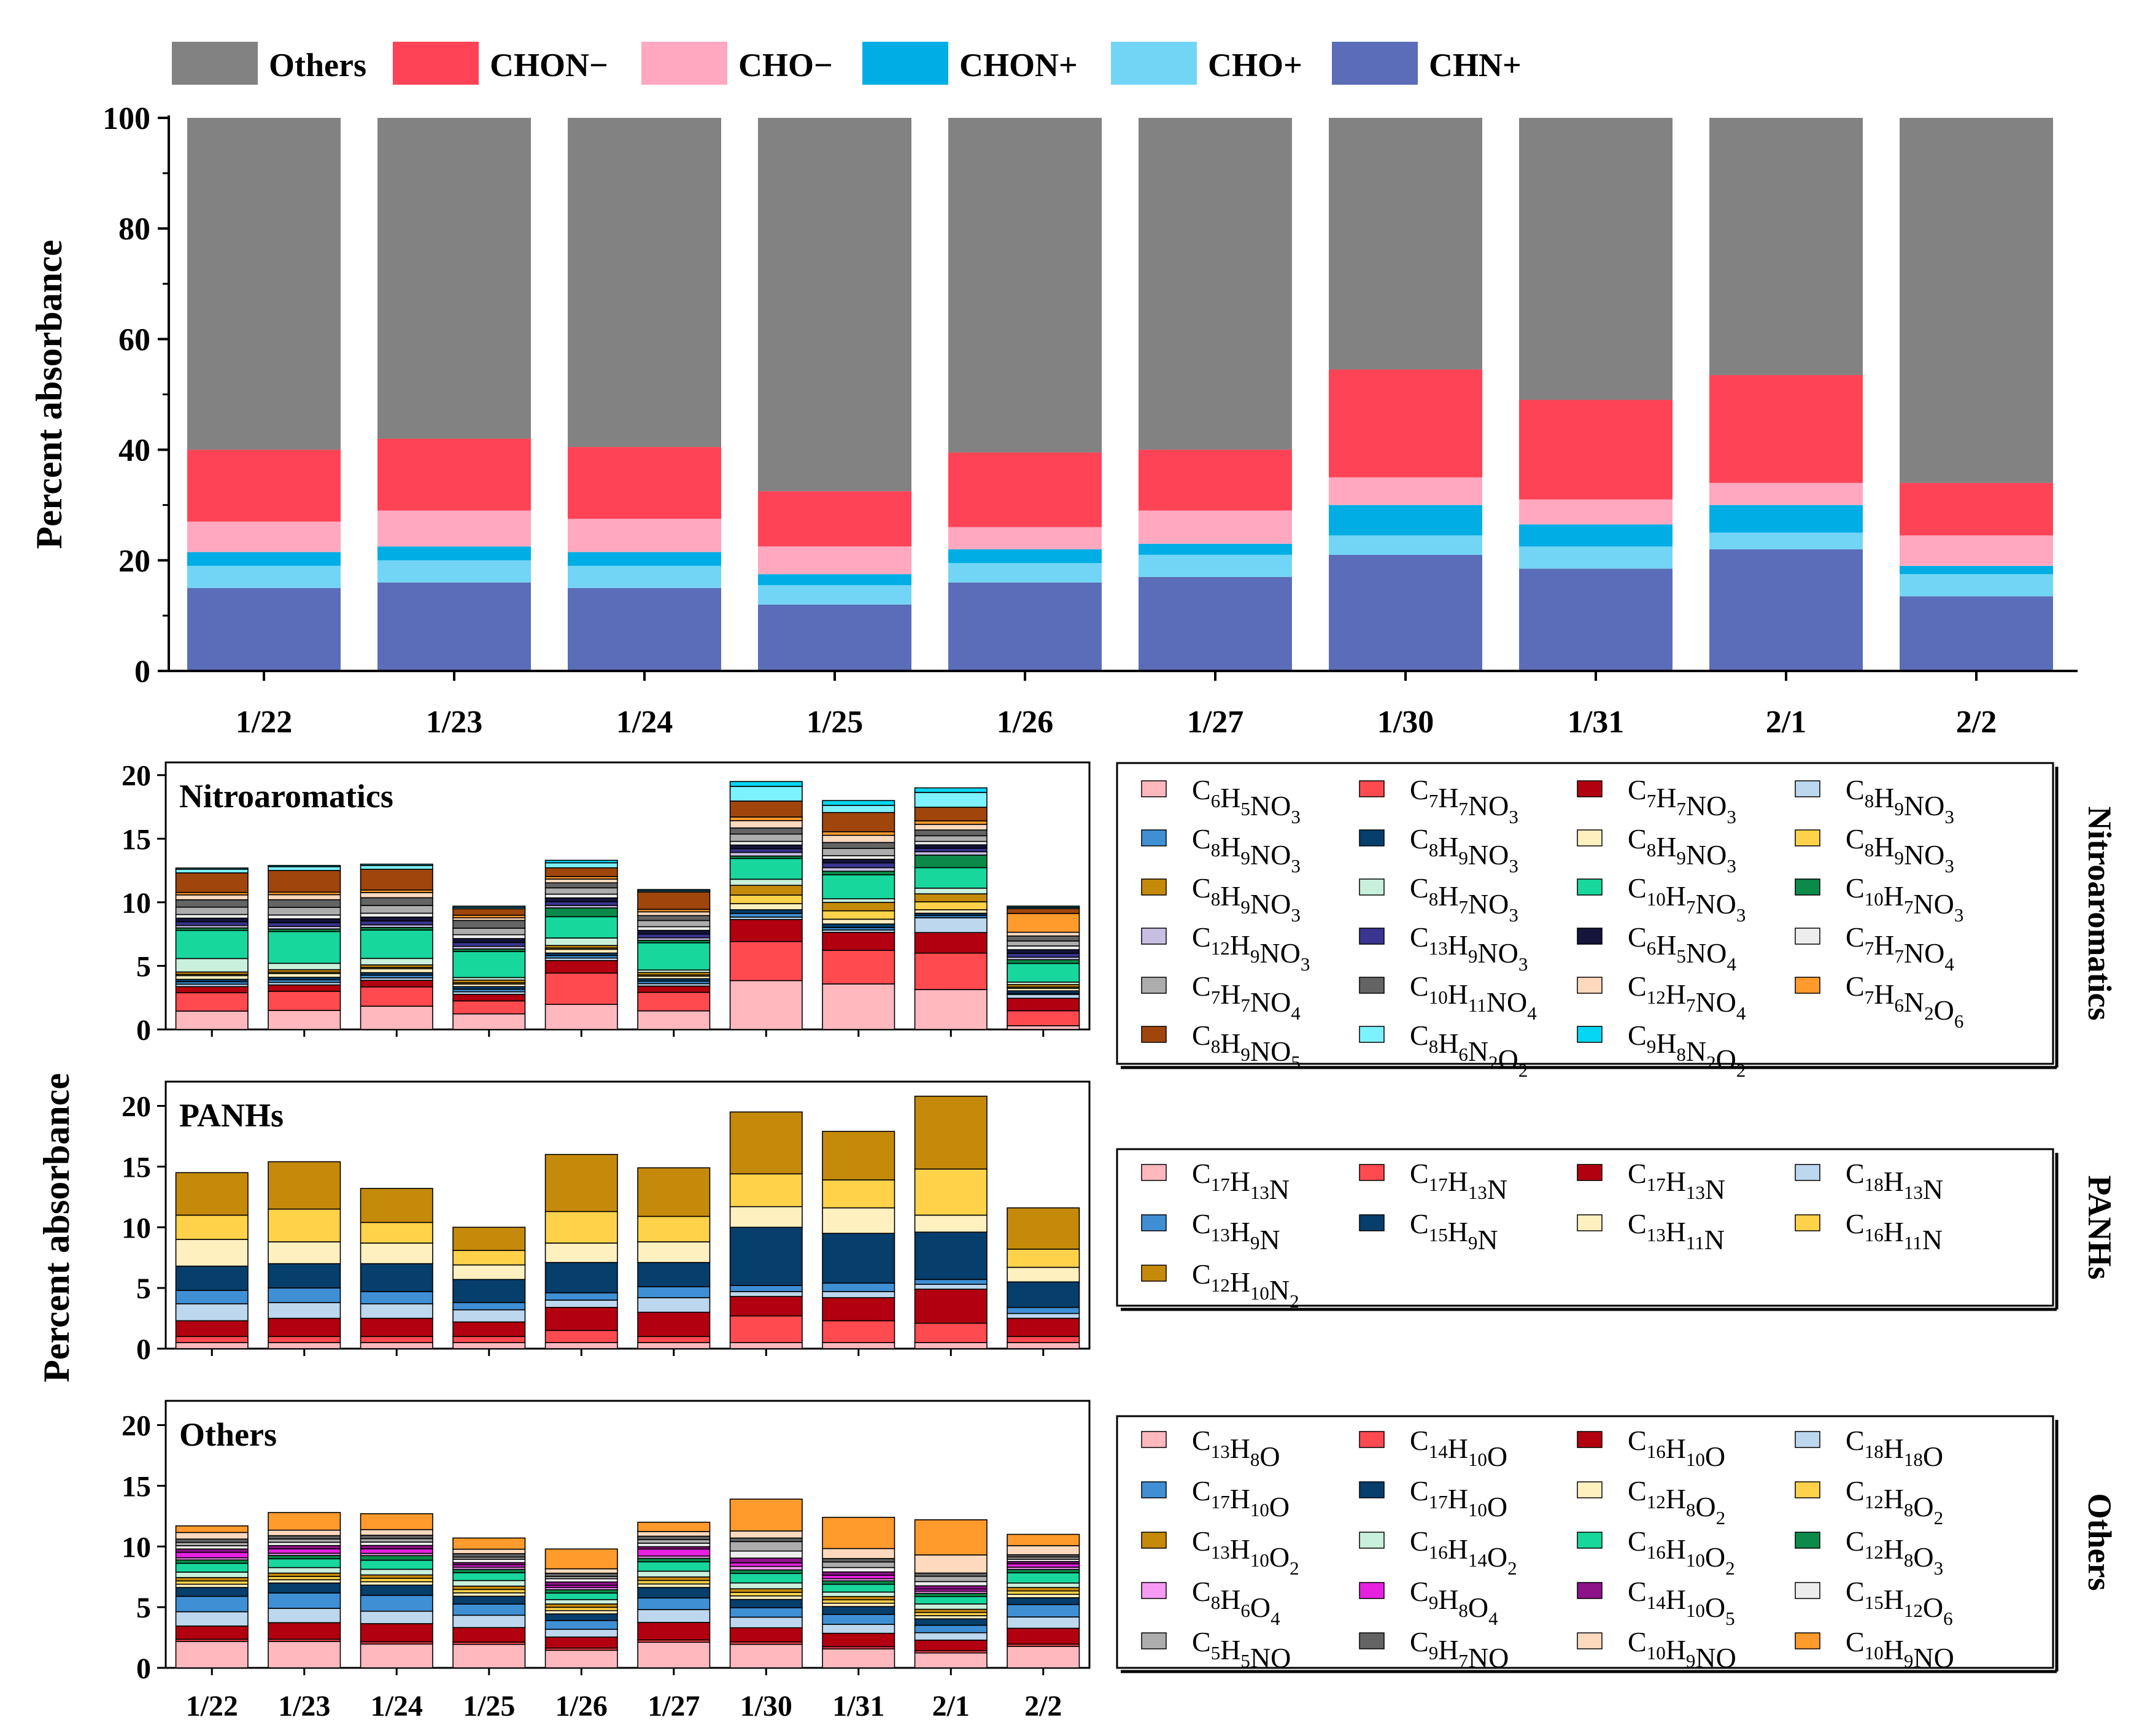 The height and width of the screenshot is (1736, 2131). What do you see at coordinates (1458, 1181) in the screenshot?
I see `legend-label: C17H13N` at bounding box center [1458, 1181].